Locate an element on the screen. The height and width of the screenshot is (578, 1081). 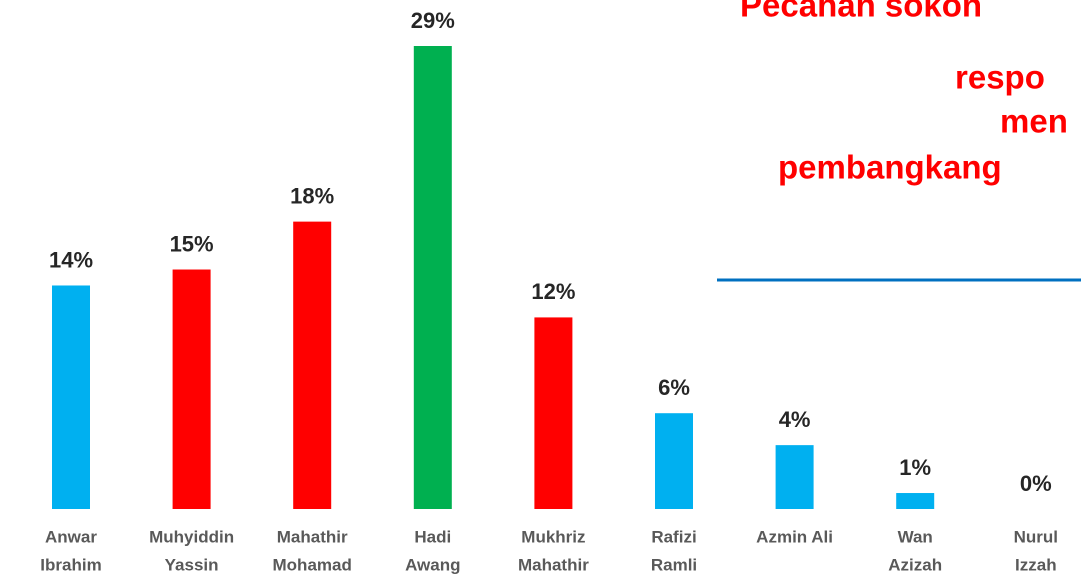
value-label: 4% is located at coordinates (795, 419).